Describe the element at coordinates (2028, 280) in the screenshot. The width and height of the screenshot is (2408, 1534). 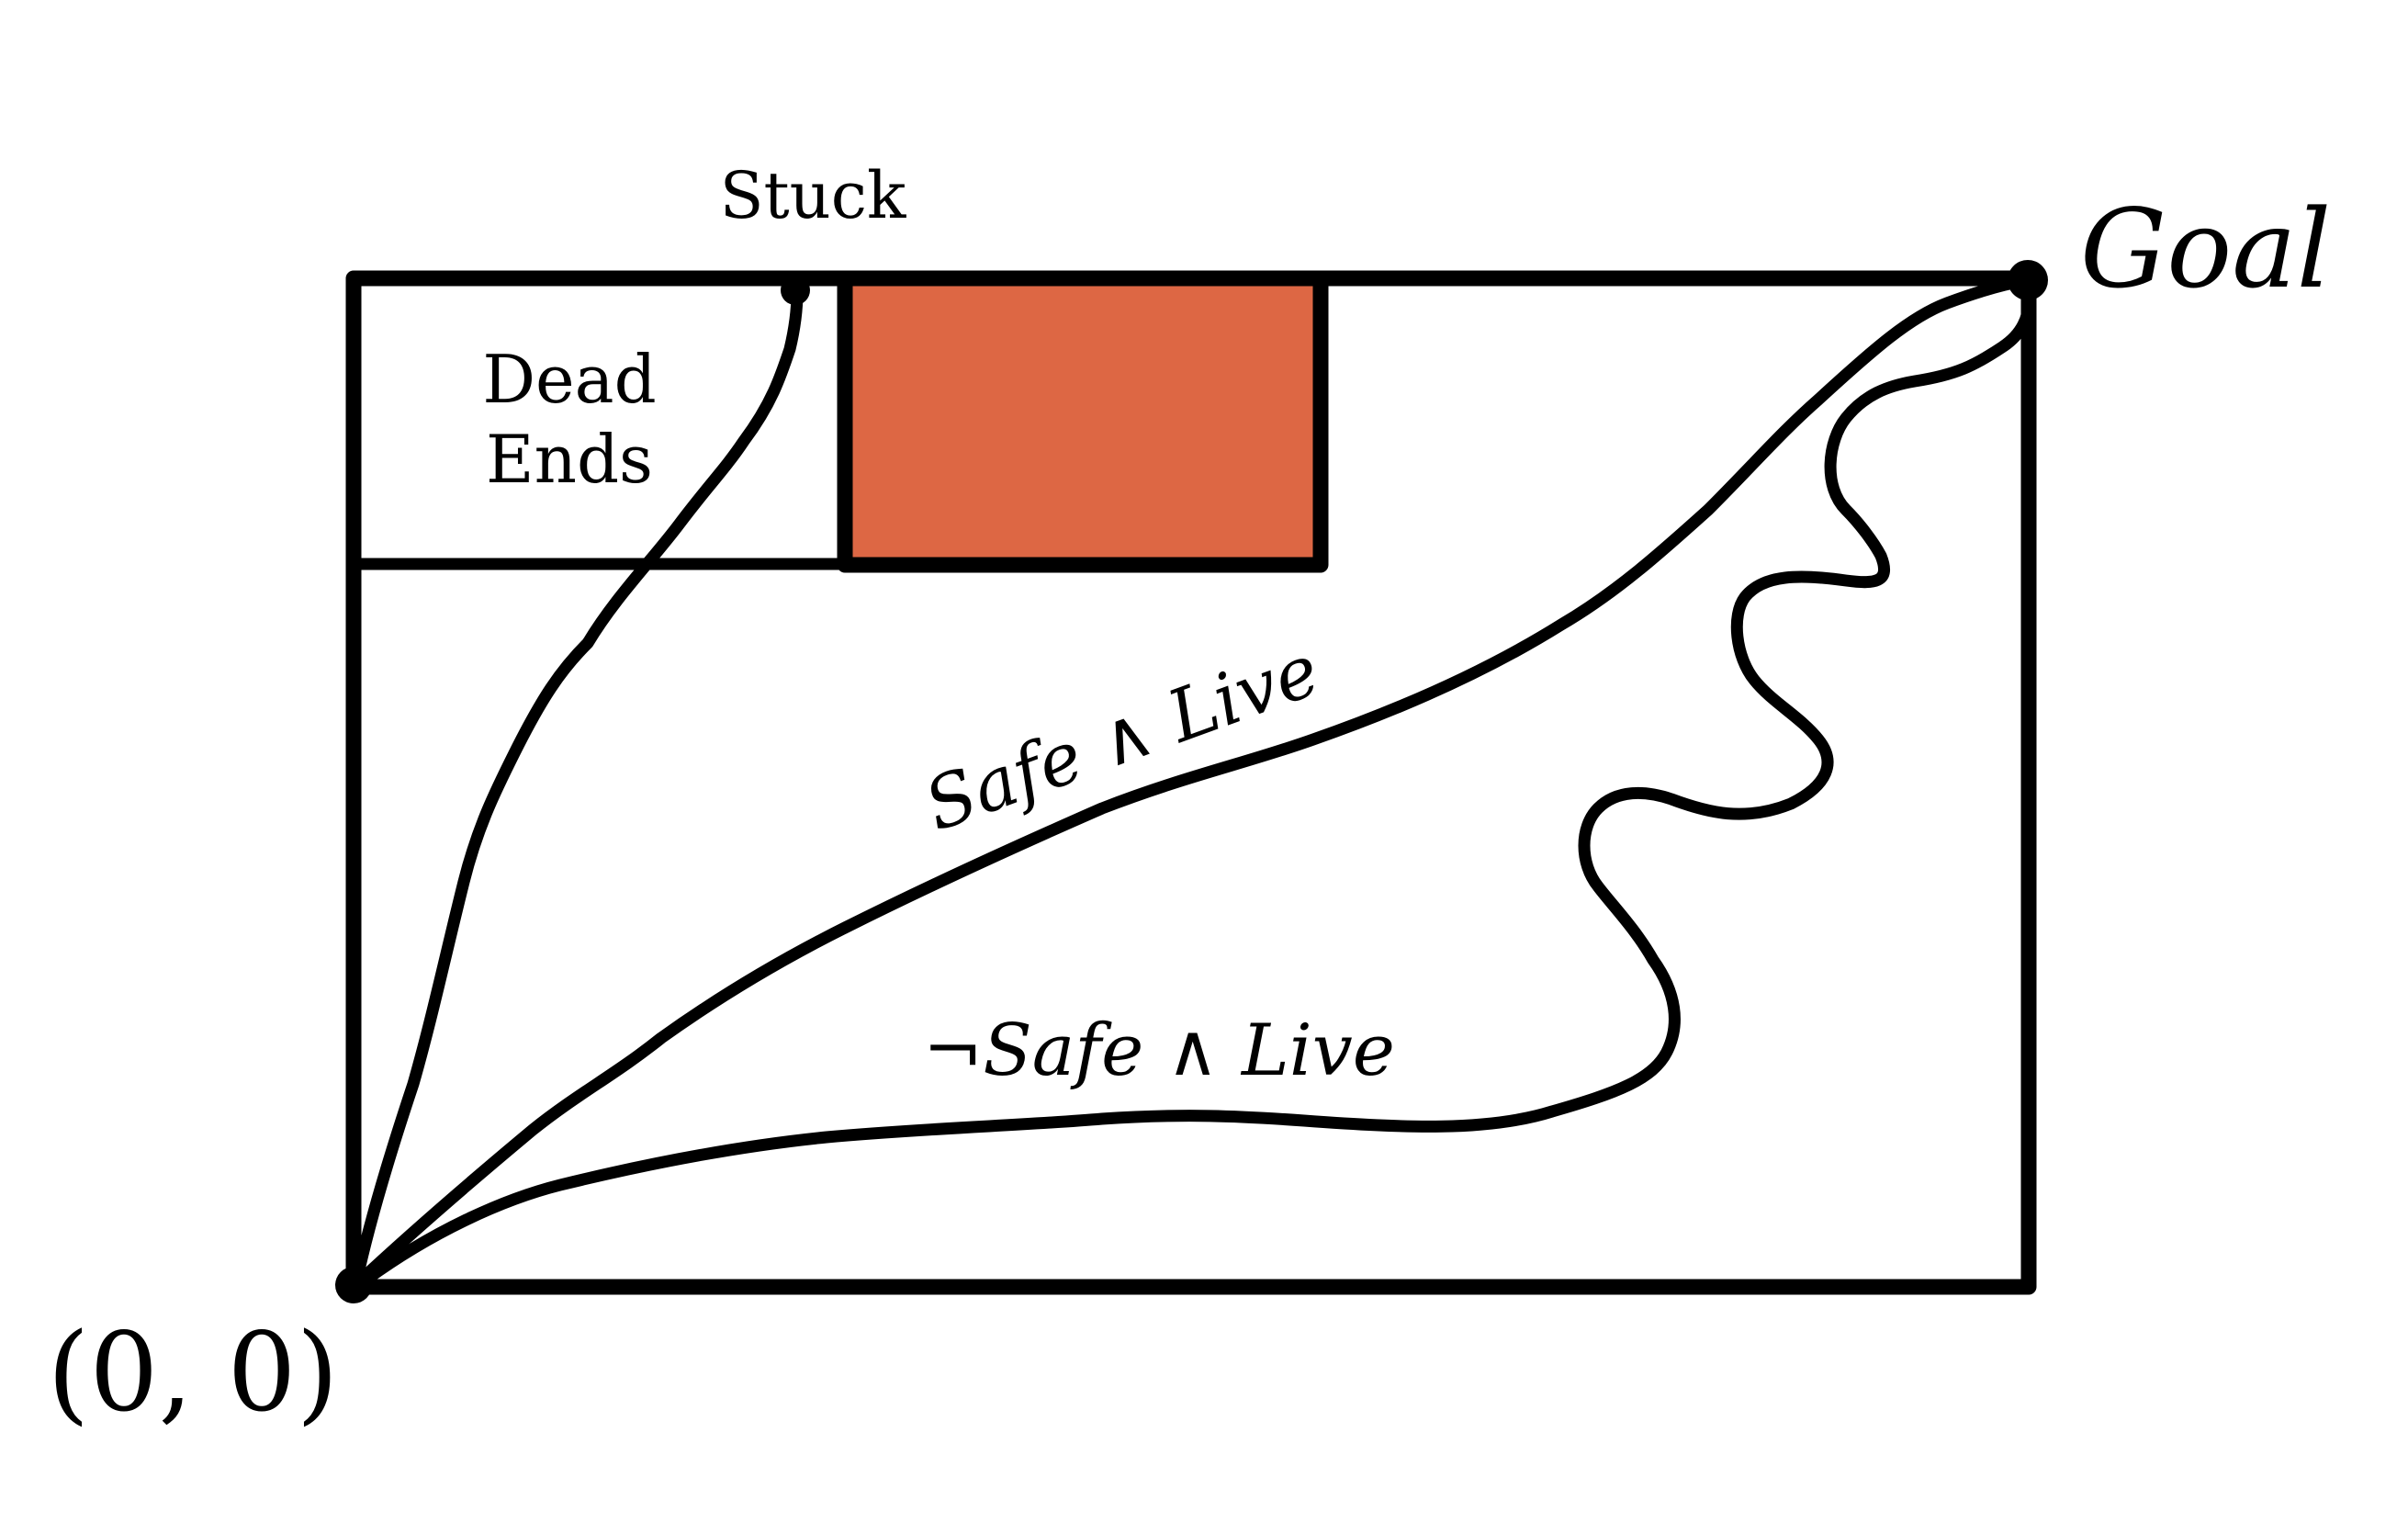
I see `goal-point` at that location.